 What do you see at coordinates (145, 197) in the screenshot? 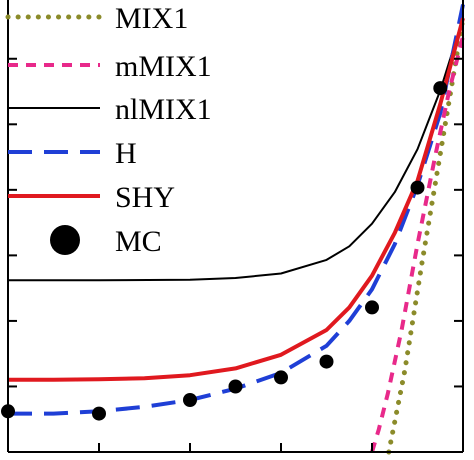
I see `legend-label-shy: SHY` at bounding box center [145, 197].